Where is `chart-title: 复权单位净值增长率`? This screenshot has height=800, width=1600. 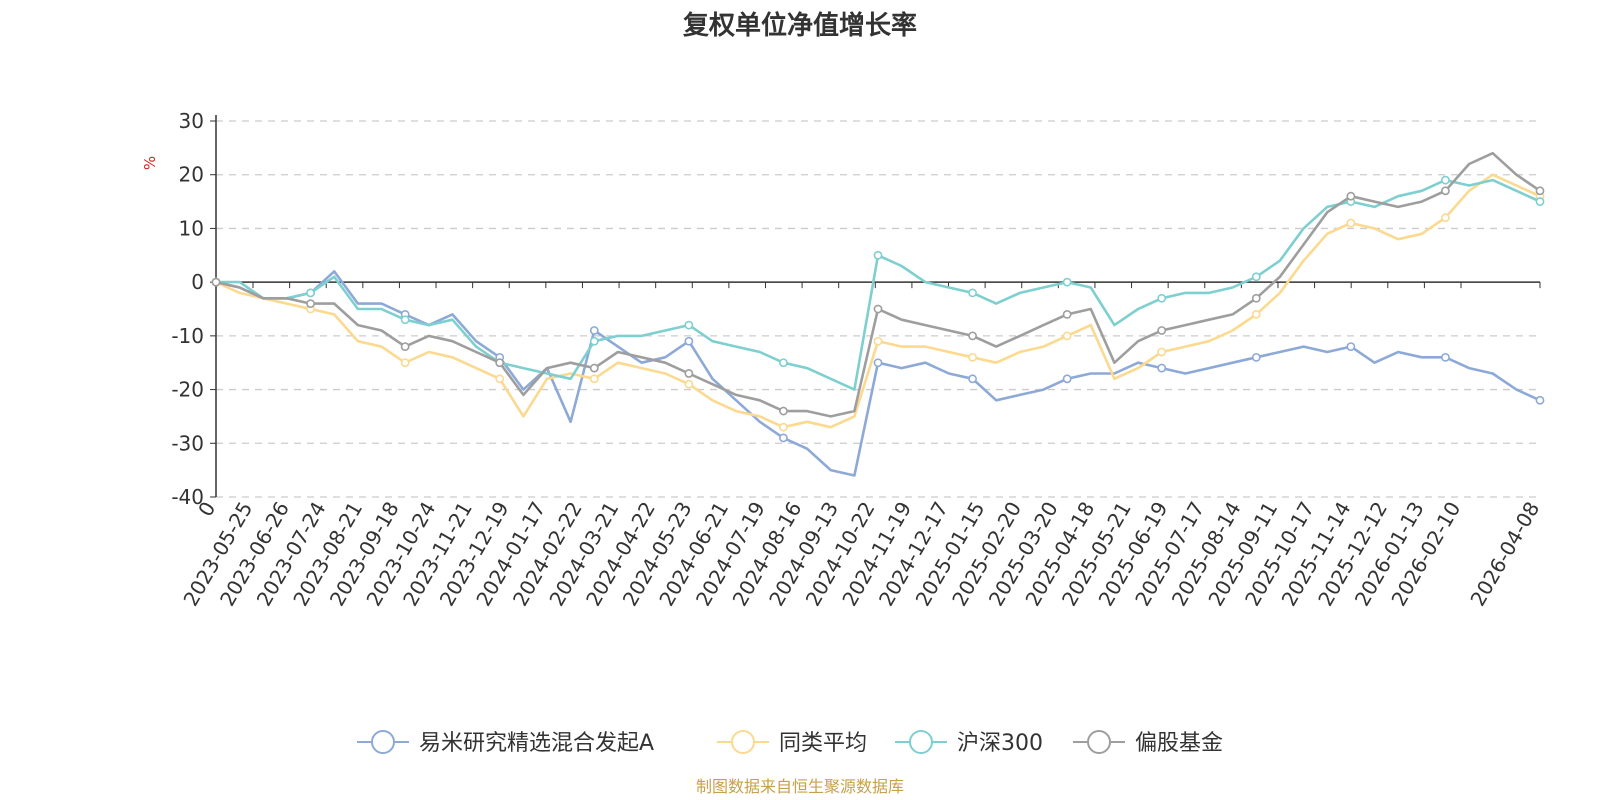
chart-title: 复权单位净值增长率 is located at coordinates (800, 25).